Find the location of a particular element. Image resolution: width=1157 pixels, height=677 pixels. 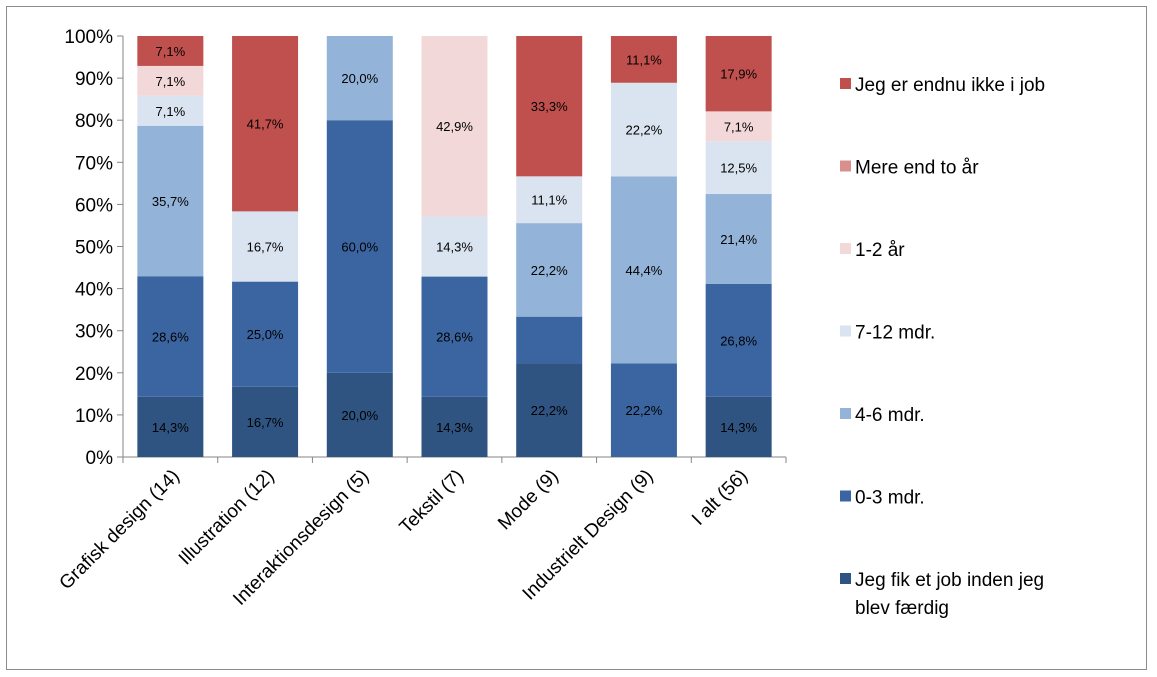

y-tick-label: 80% is located at coordinates (94, 121).